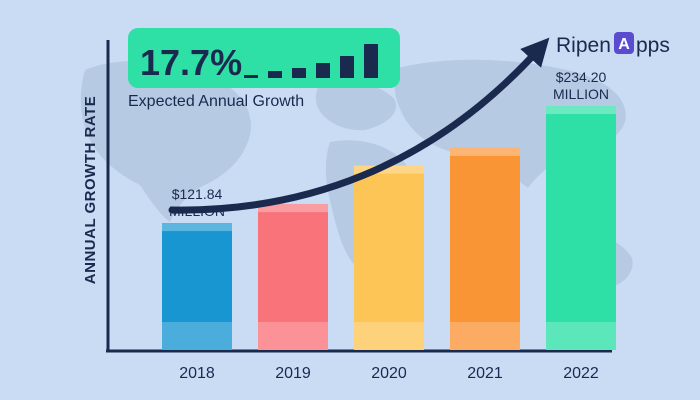 This screenshot has width=700, height=400. I want to click on x-tick-labels: 2018 2019 2020 2021 2022, so click(389, 373).